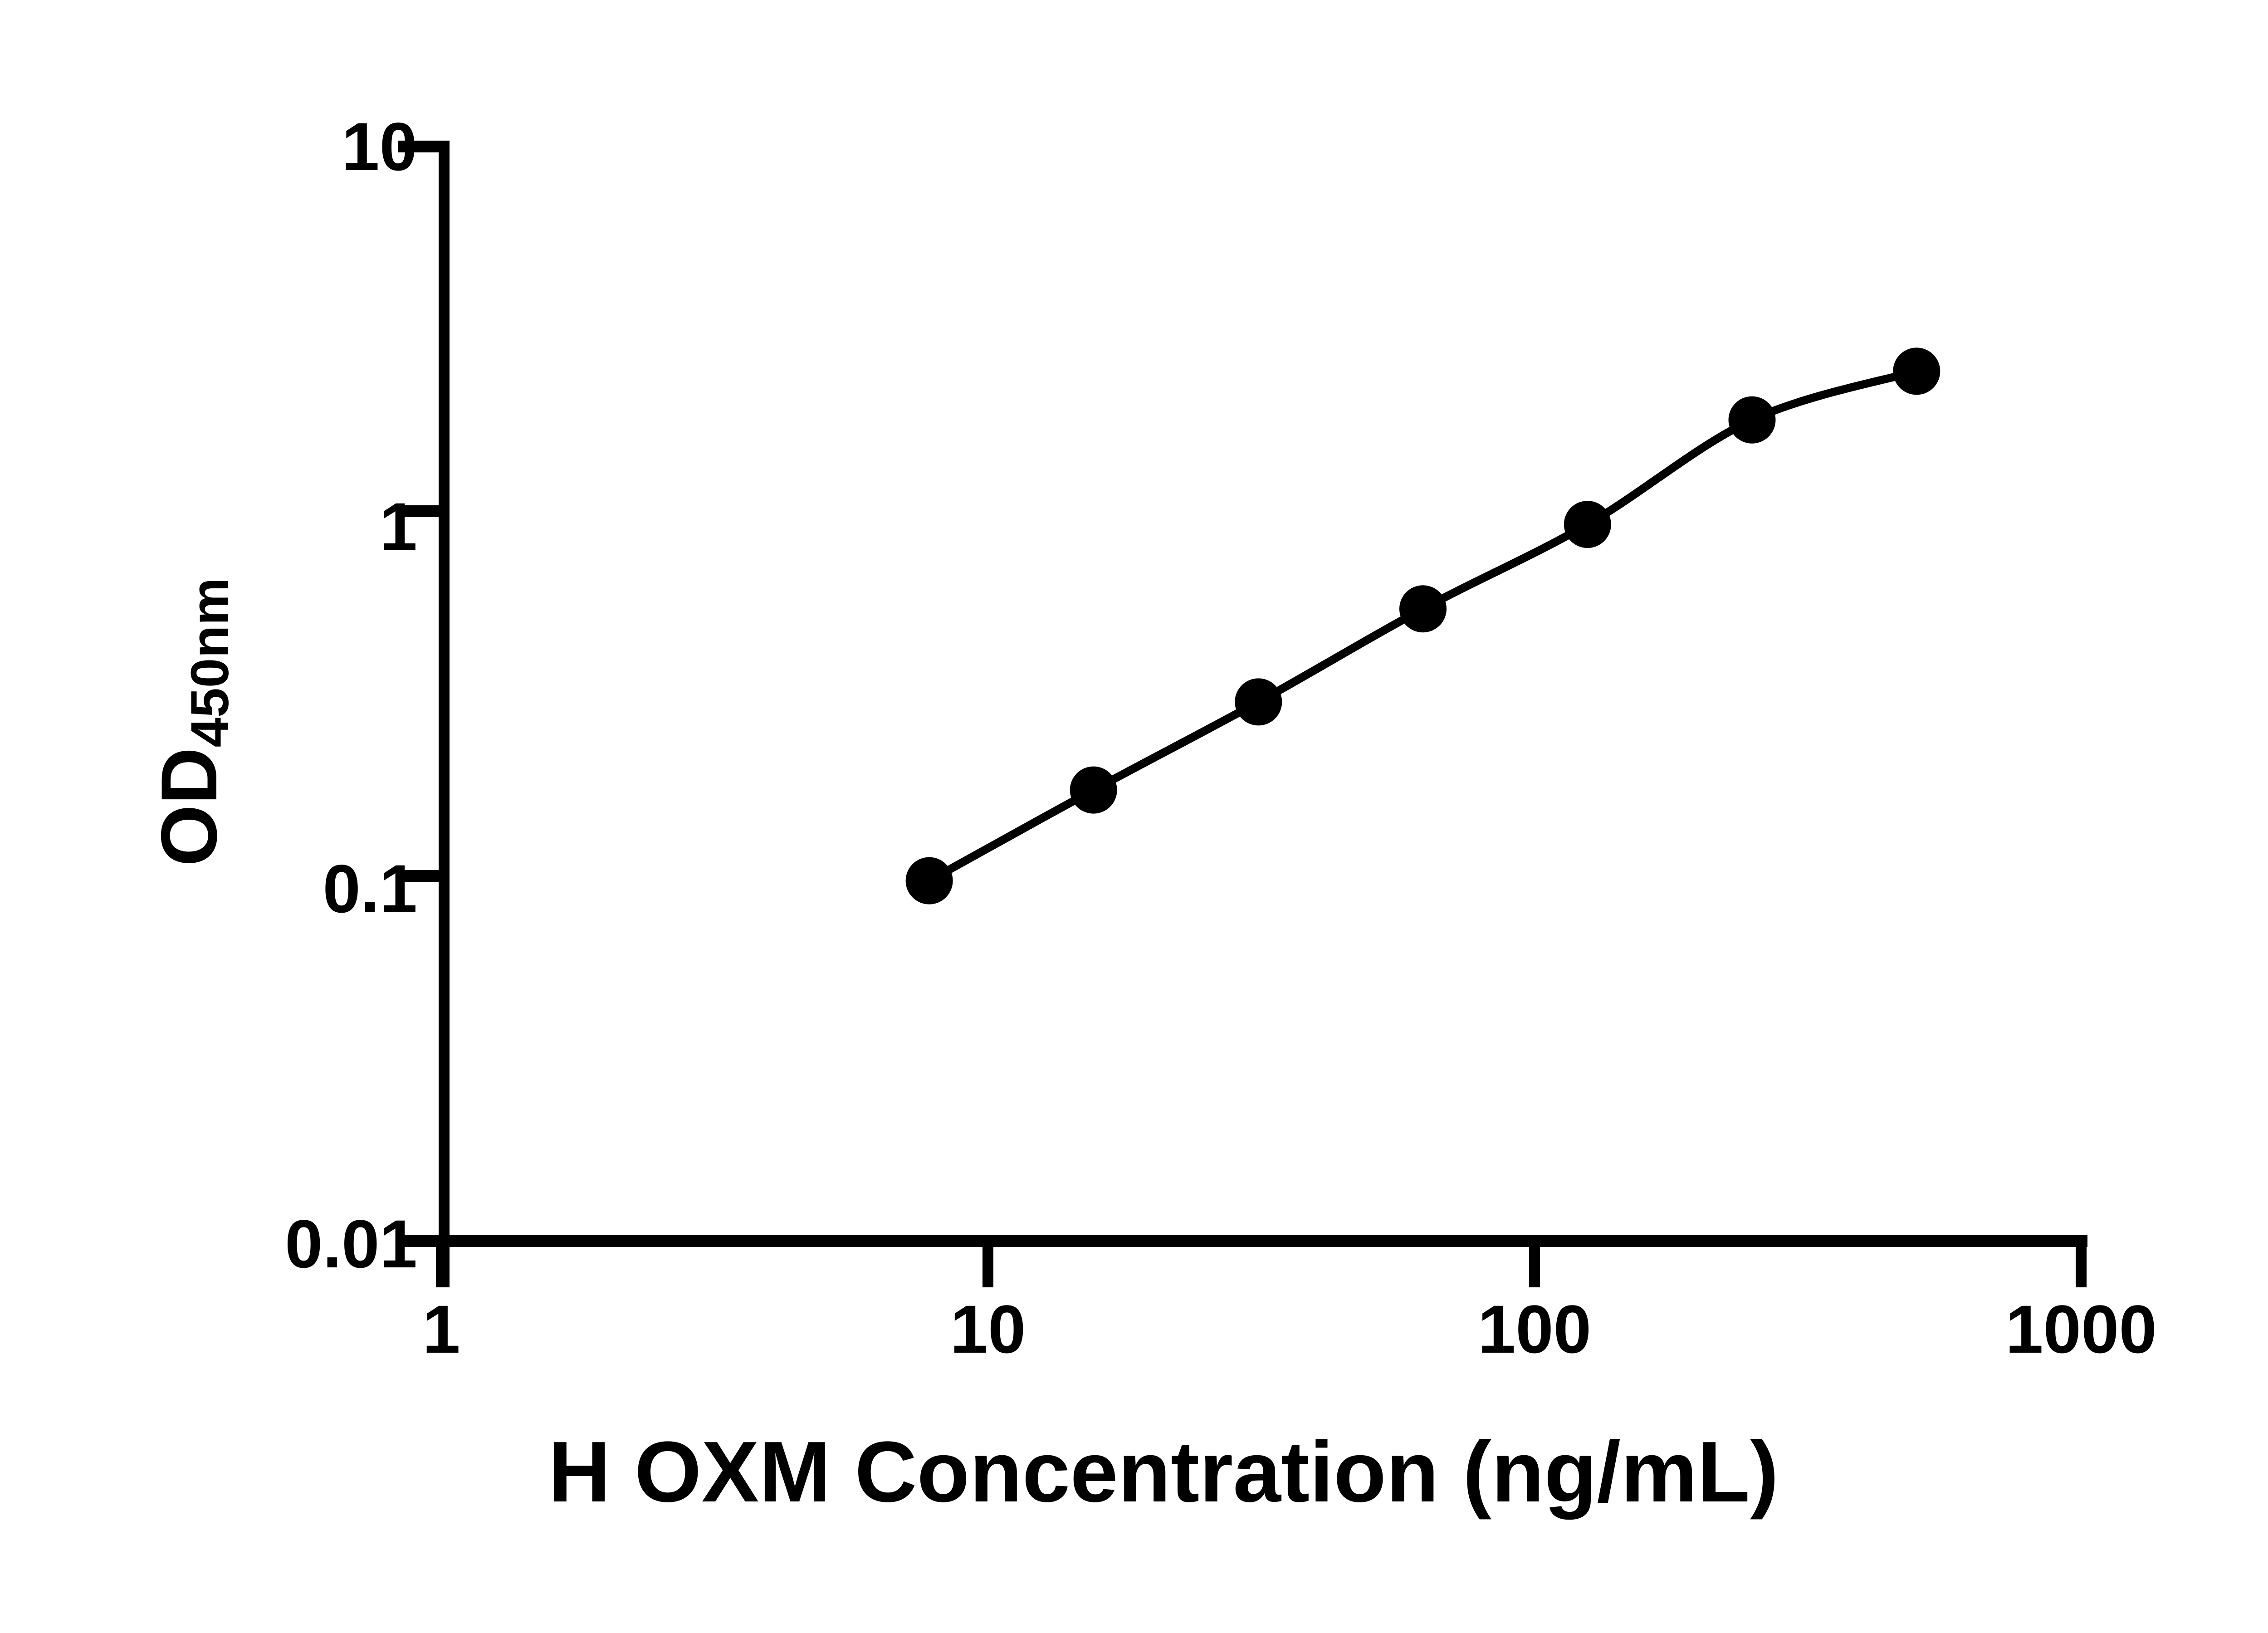 The width and height of the screenshot is (2268, 1633). I want to click on x-tick-label-1000: 1000, so click(2081, 1329).